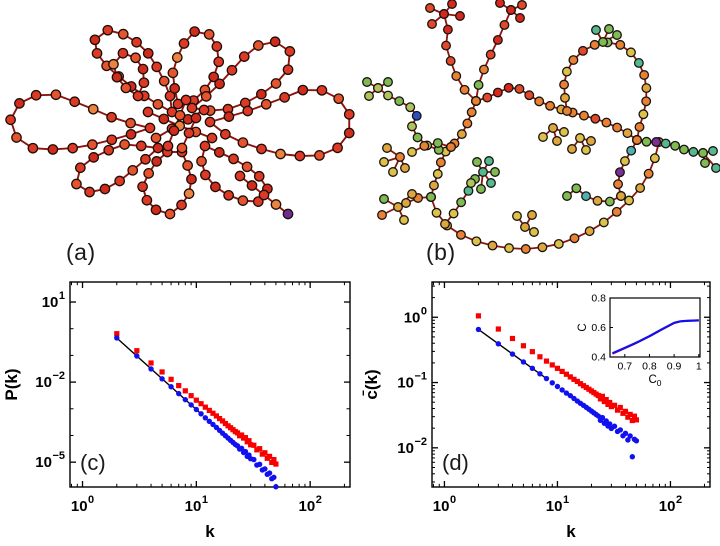 This screenshot has width=720, height=546. What do you see at coordinates (639, 341) in the screenshot?
I see `inset-plot: 0.7 0.8 0.9 1 0.4 0.6 0.8 C C0` at bounding box center [639, 341].